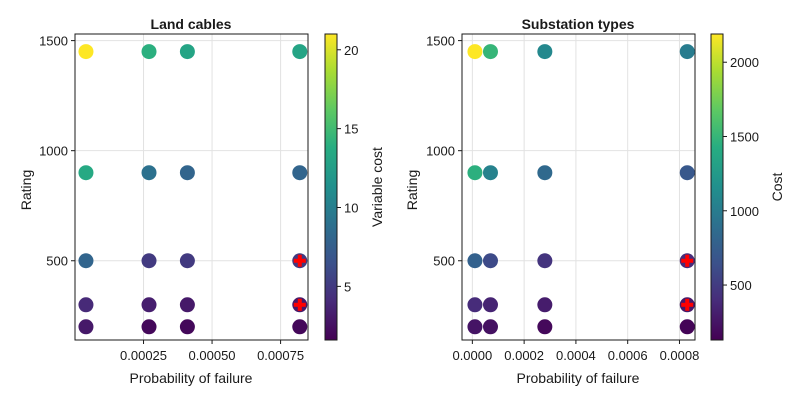  Describe the element at coordinates (191, 24) in the screenshot. I see `chart-title-land-cables: Land cables` at that location.